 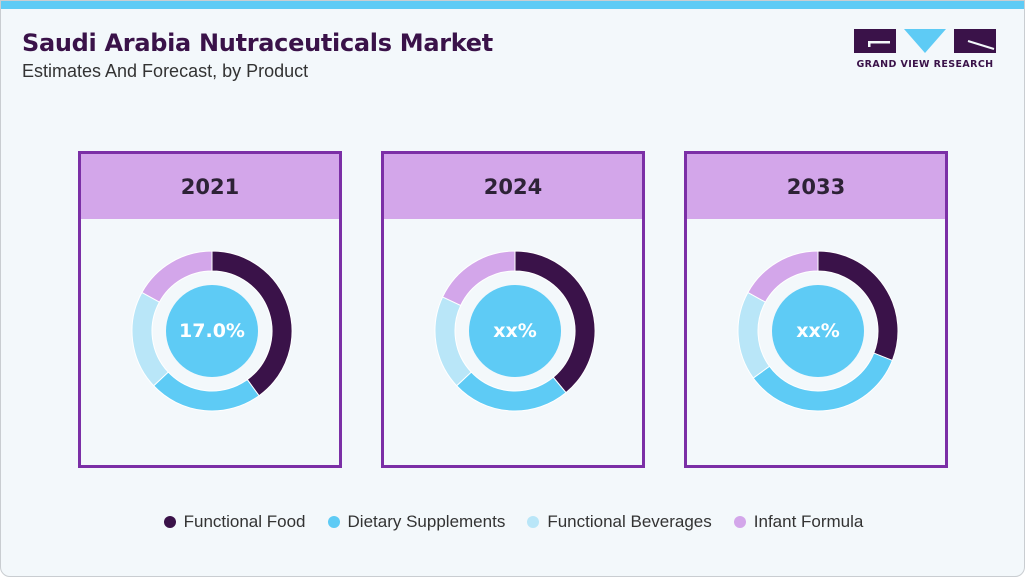 I want to click on legend-label: Functional Food, so click(x=244, y=521).